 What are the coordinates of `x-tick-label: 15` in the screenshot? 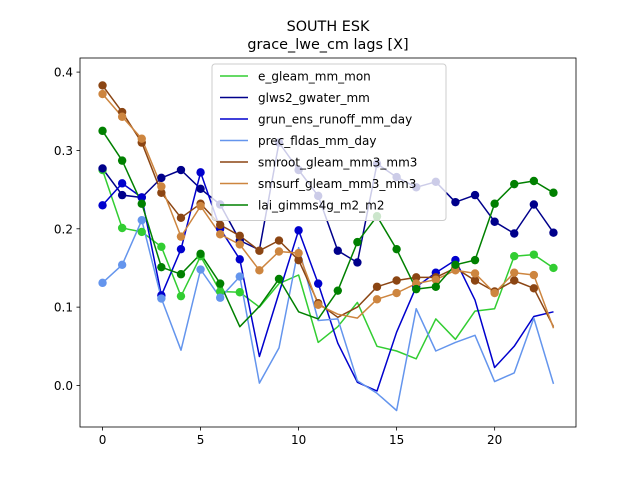 It's located at (396, 440).